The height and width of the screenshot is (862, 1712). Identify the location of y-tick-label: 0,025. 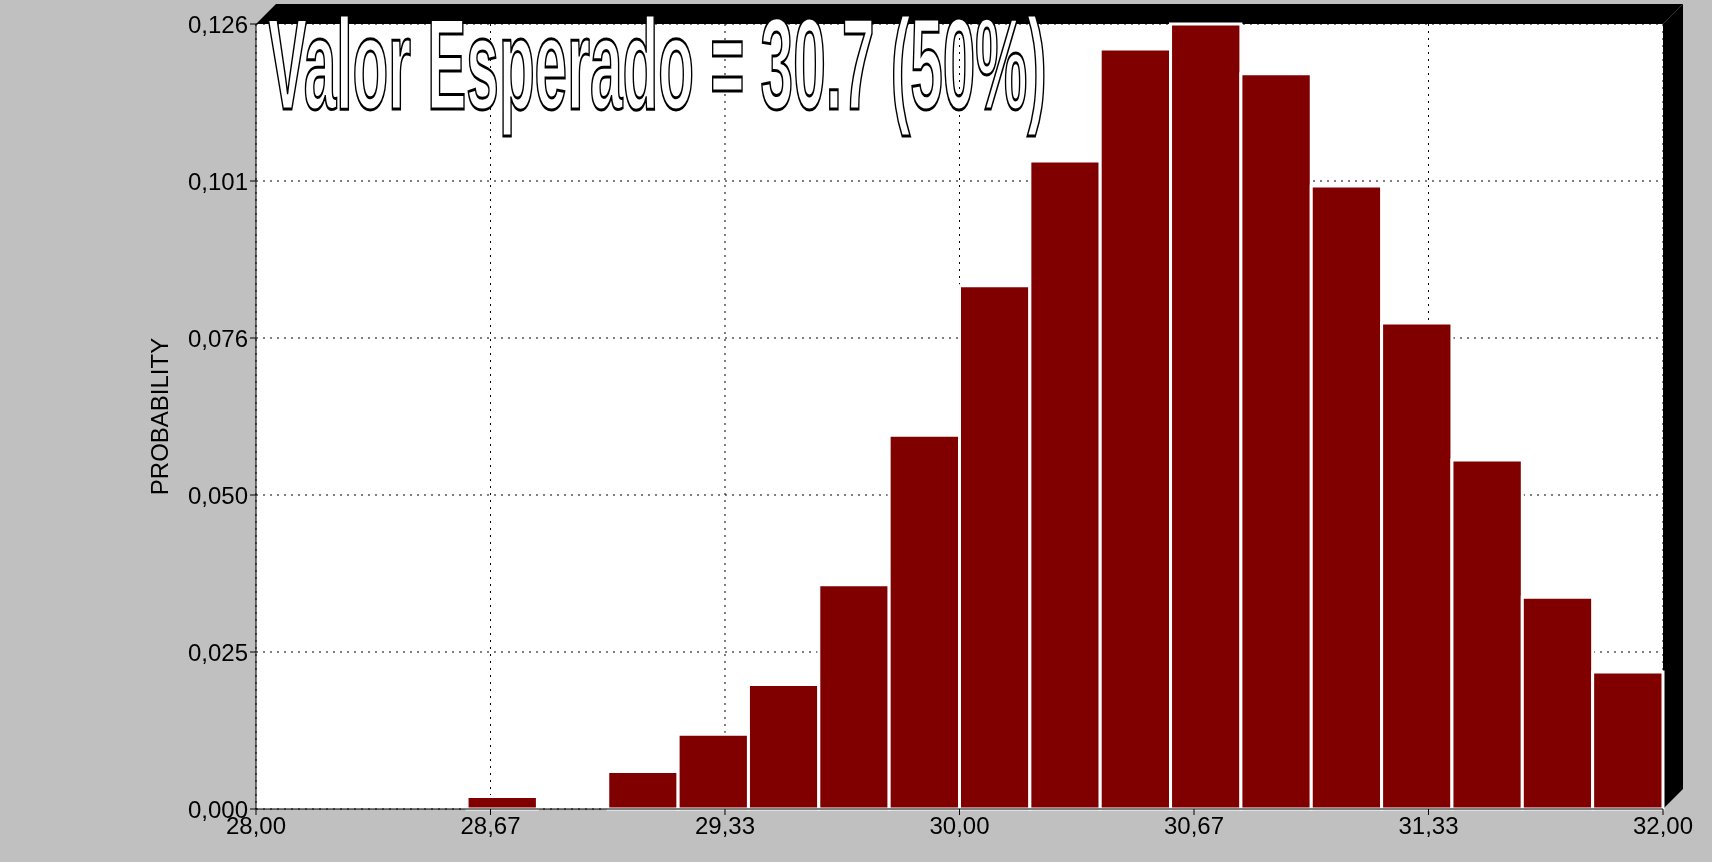
(217, 652).